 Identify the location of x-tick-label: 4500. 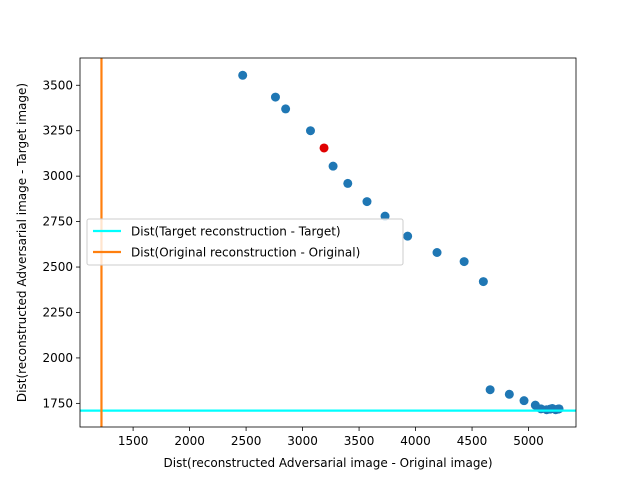
(472, 441).